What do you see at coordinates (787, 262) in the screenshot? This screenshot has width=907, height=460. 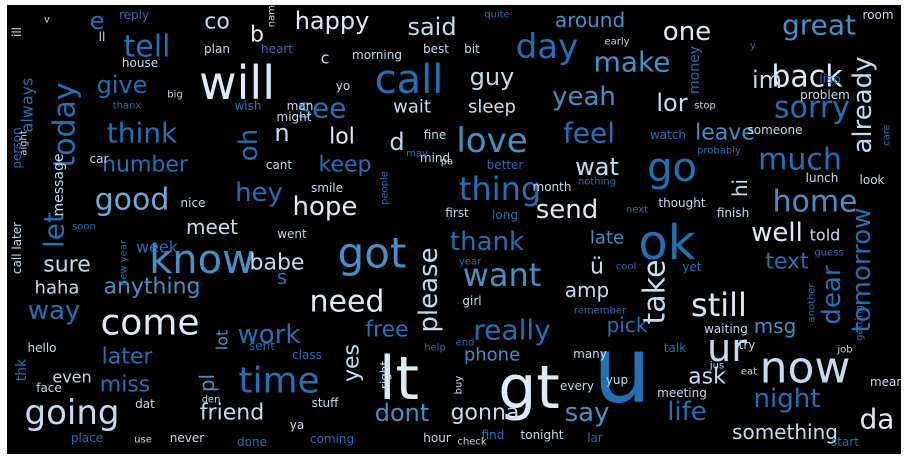 I see `word-text: text` at bounding box center [787, 262].